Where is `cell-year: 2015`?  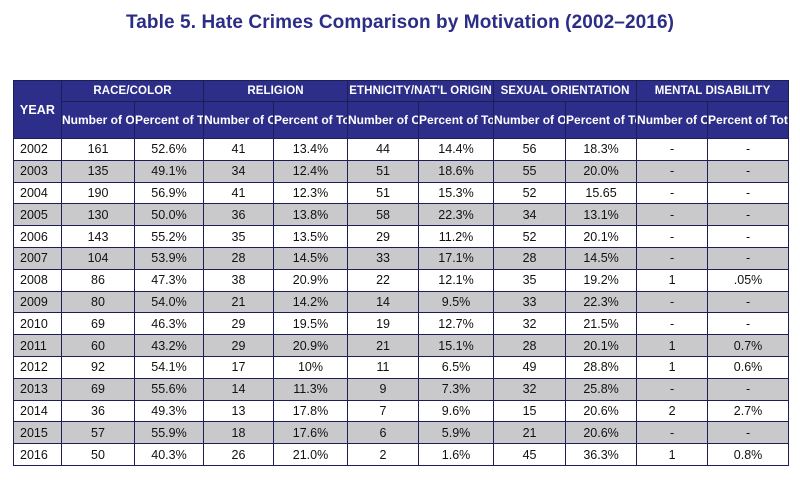
cell-year: 2015 is located at coordinates (37, 433).